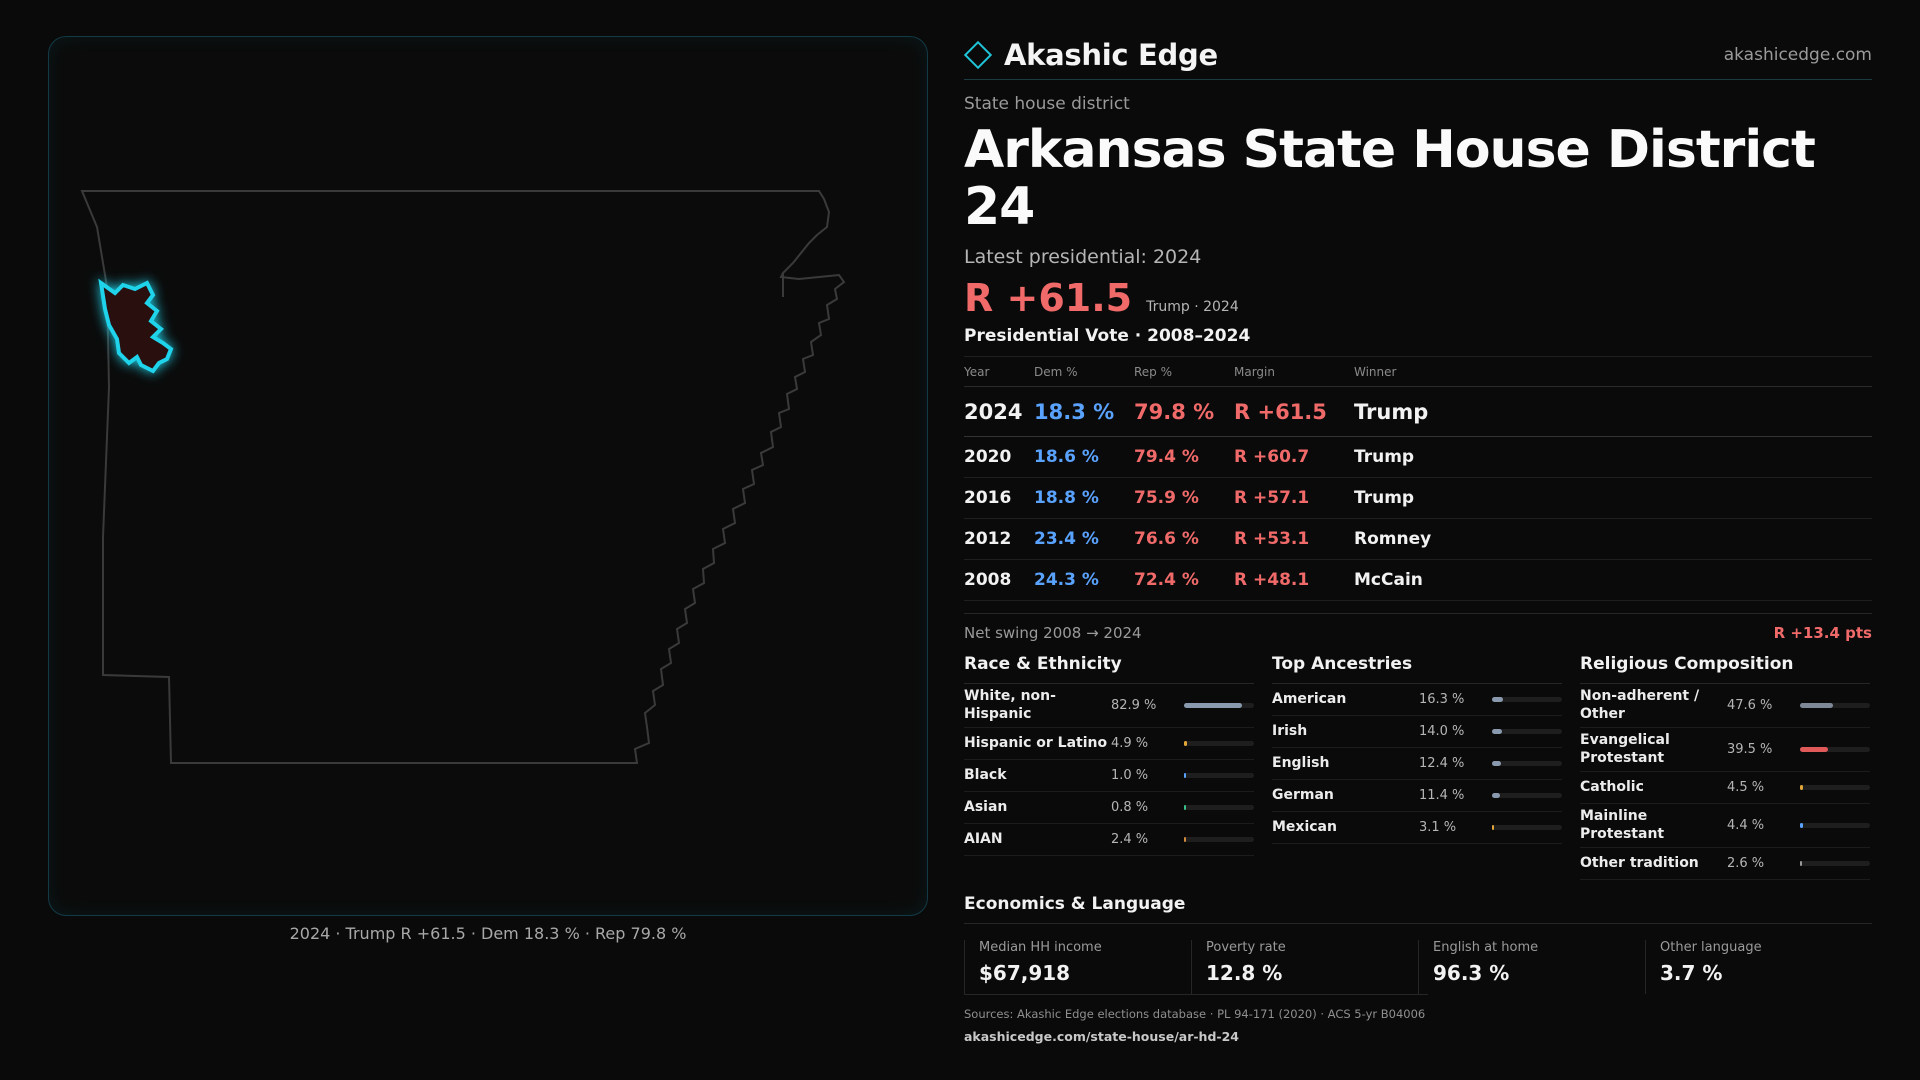 The height and width of the screenshot is (1080, 1920). What do you see at coordinates (999, 498) in the screenshot?
I see `cell-year: 2016` at bounding box center [999, 498].